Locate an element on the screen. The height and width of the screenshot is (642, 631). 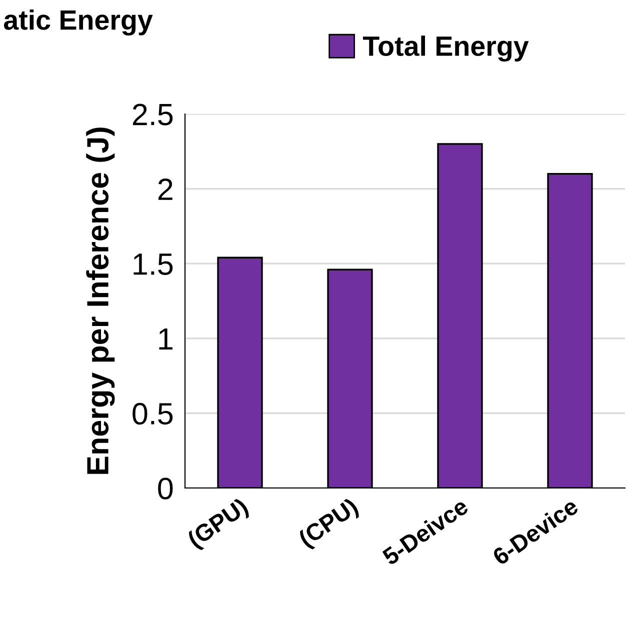
y-tick-label: 0.5 is located at coordinates (152, 413).